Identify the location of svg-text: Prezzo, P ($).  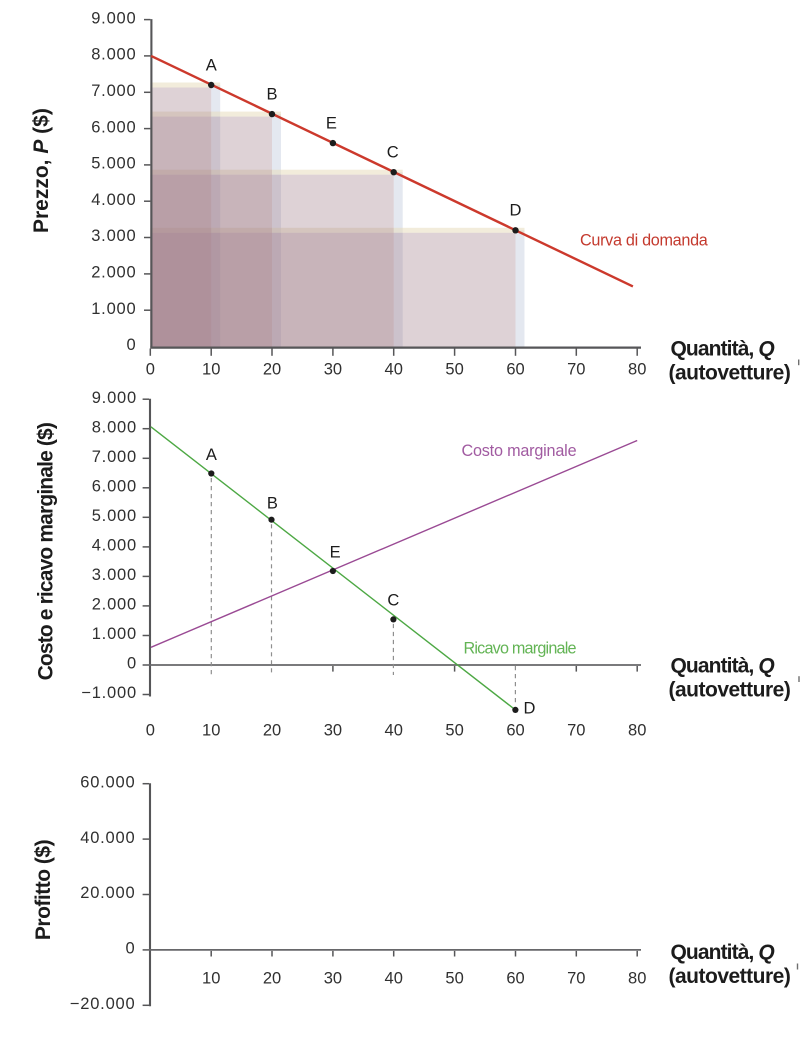
(41, 170).